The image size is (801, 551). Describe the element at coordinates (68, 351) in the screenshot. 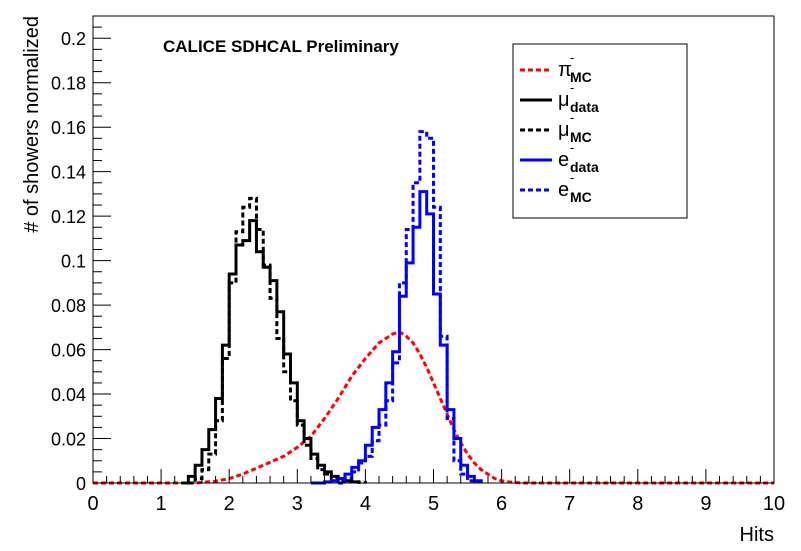

I see `y-tick-label: 0.06` at that location.